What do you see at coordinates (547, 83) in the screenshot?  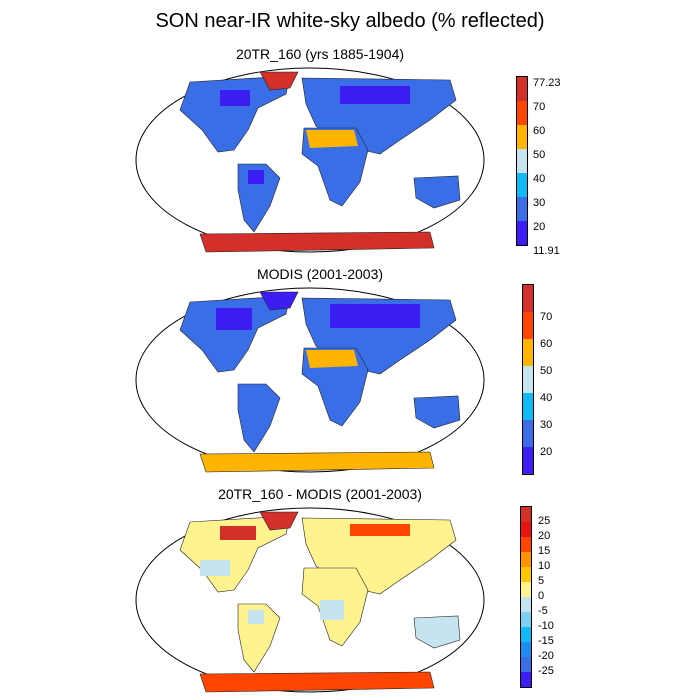 I see `colorbar-label: 77.23` at bounding box center [547, 83].